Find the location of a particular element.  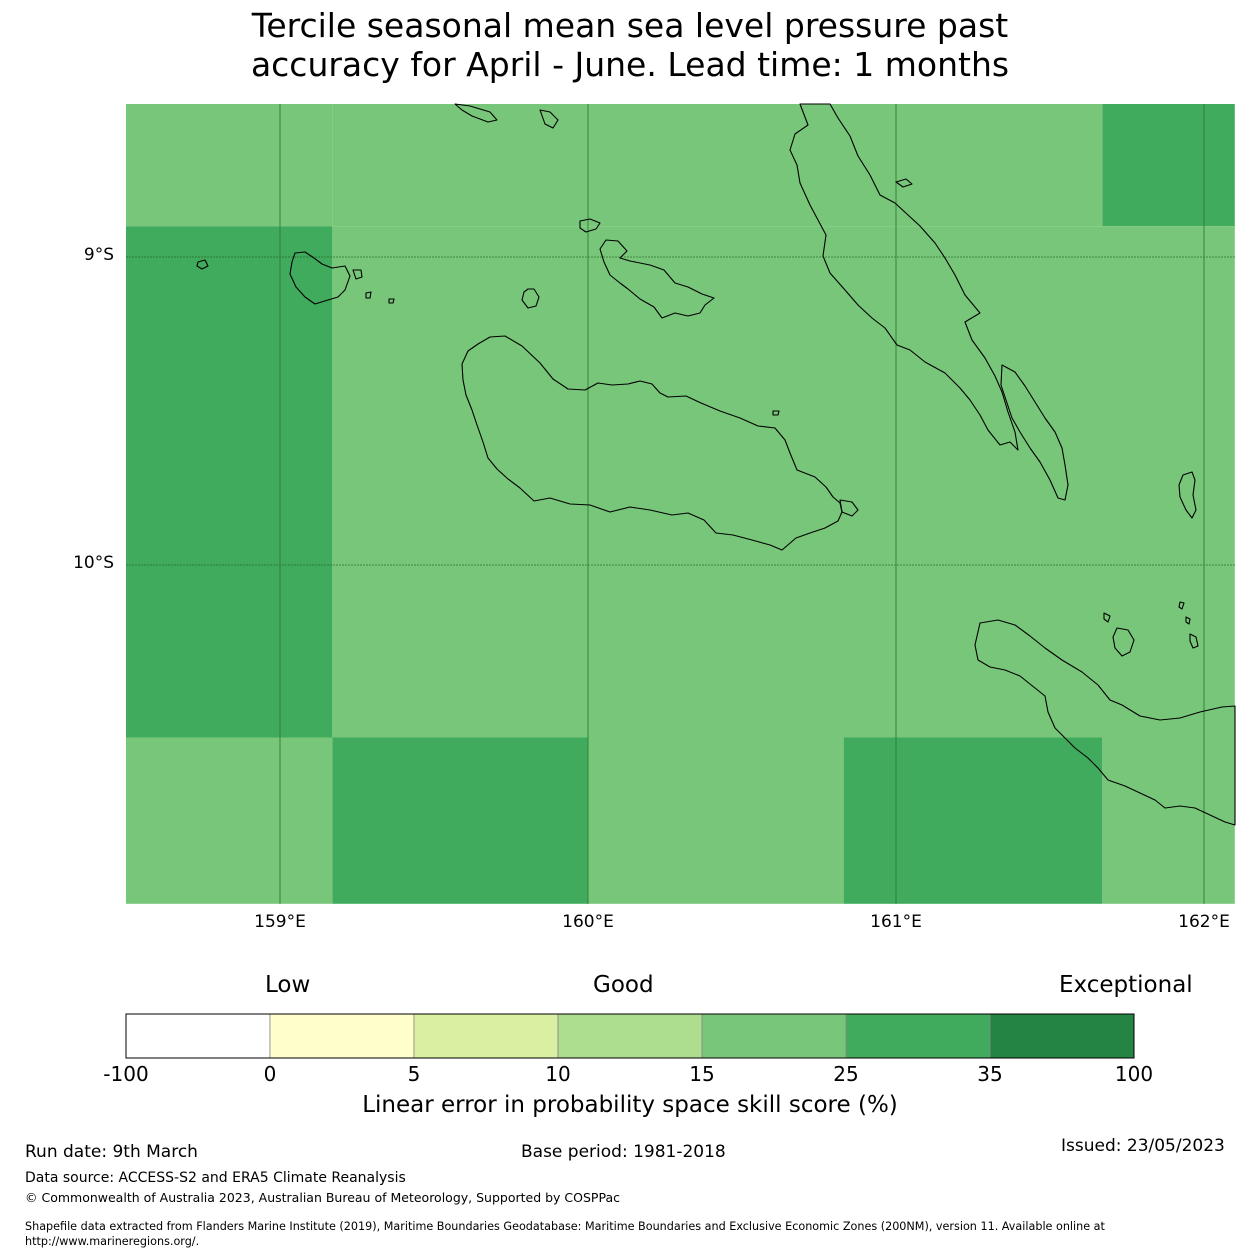

coast-malaita-islet is located at coordinates (1123, 642).